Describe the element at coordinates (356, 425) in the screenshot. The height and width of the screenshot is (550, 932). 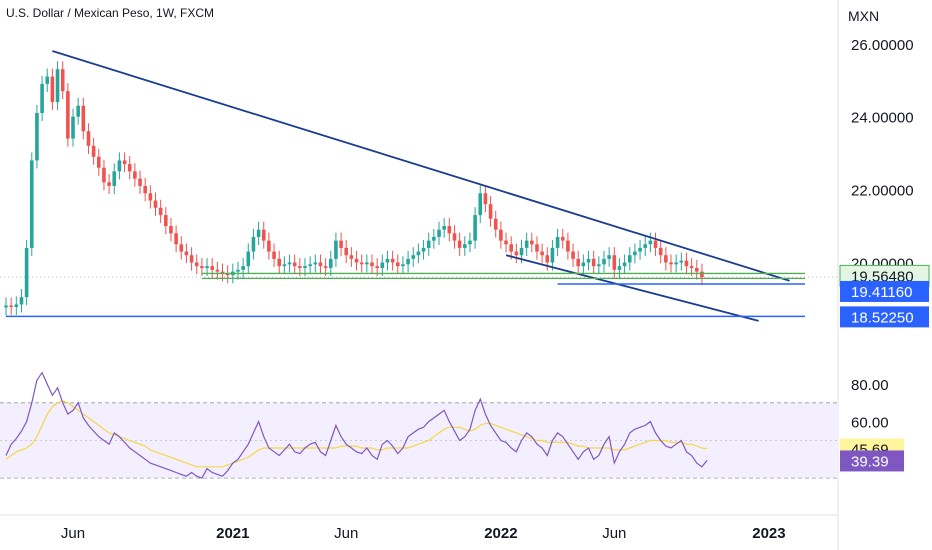
I see `rsi-line` at that location.